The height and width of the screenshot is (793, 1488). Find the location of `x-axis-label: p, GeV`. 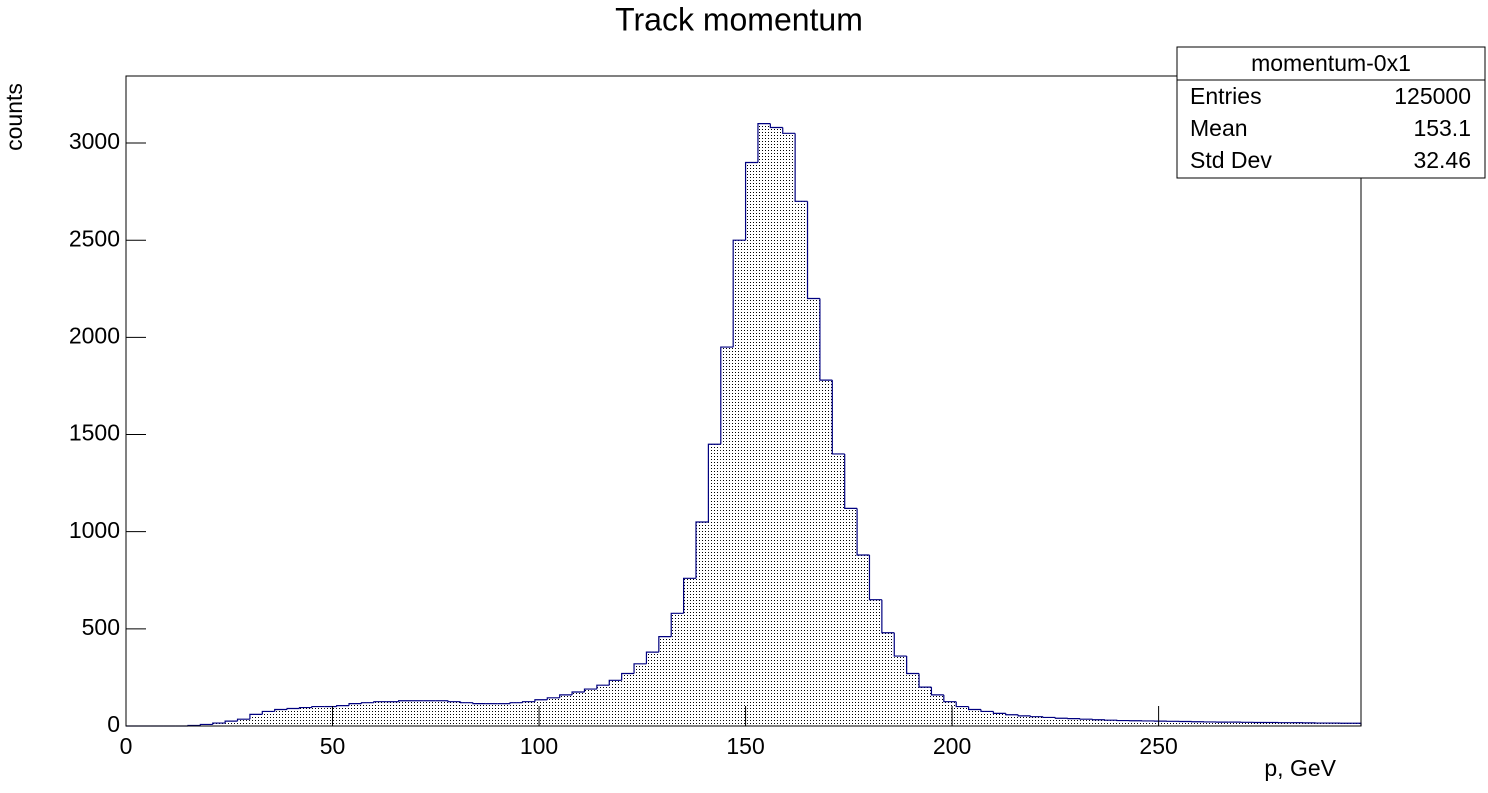

x-axis-label: p, GeV is located at coordinates (1300, 768).